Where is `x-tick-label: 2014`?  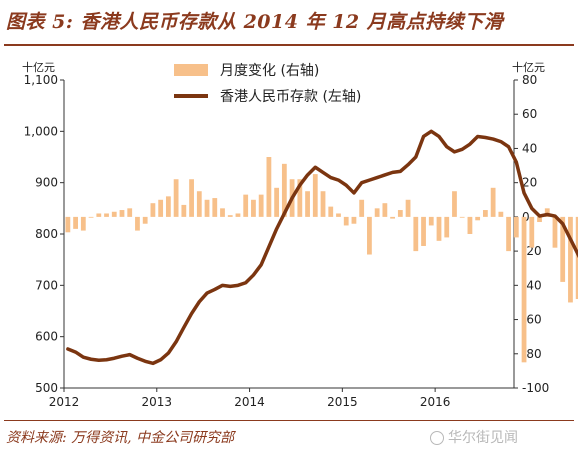
x-tick-label: 2014 is located at coordinates (249, 402).